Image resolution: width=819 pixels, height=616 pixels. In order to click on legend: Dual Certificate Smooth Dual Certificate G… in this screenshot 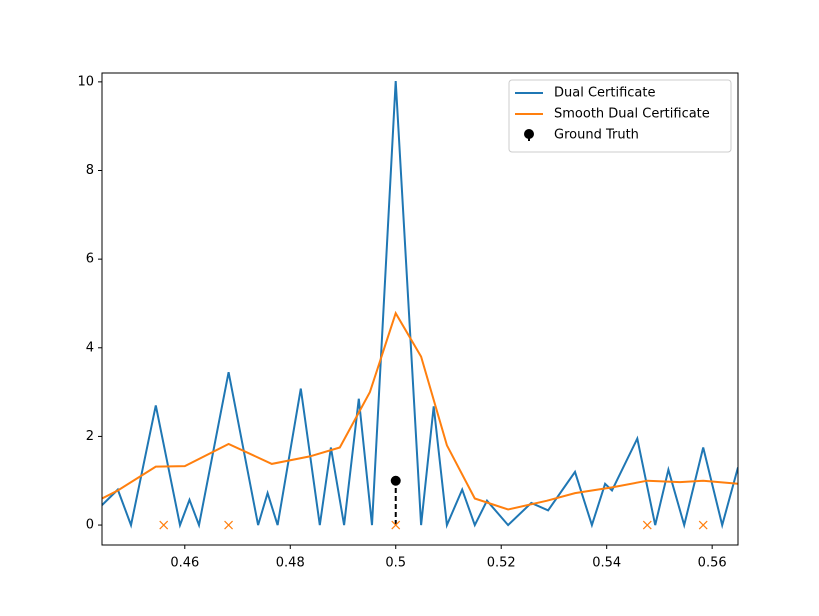, I will do `click(620, 116)`.